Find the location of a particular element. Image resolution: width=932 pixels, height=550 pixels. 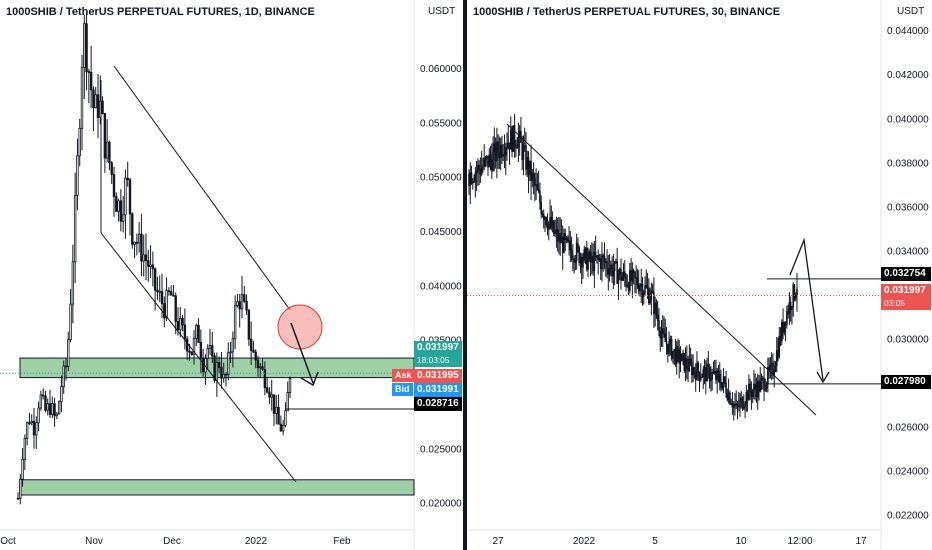

y-tick-label: 0.045000 is located at coordinates (441, 232).